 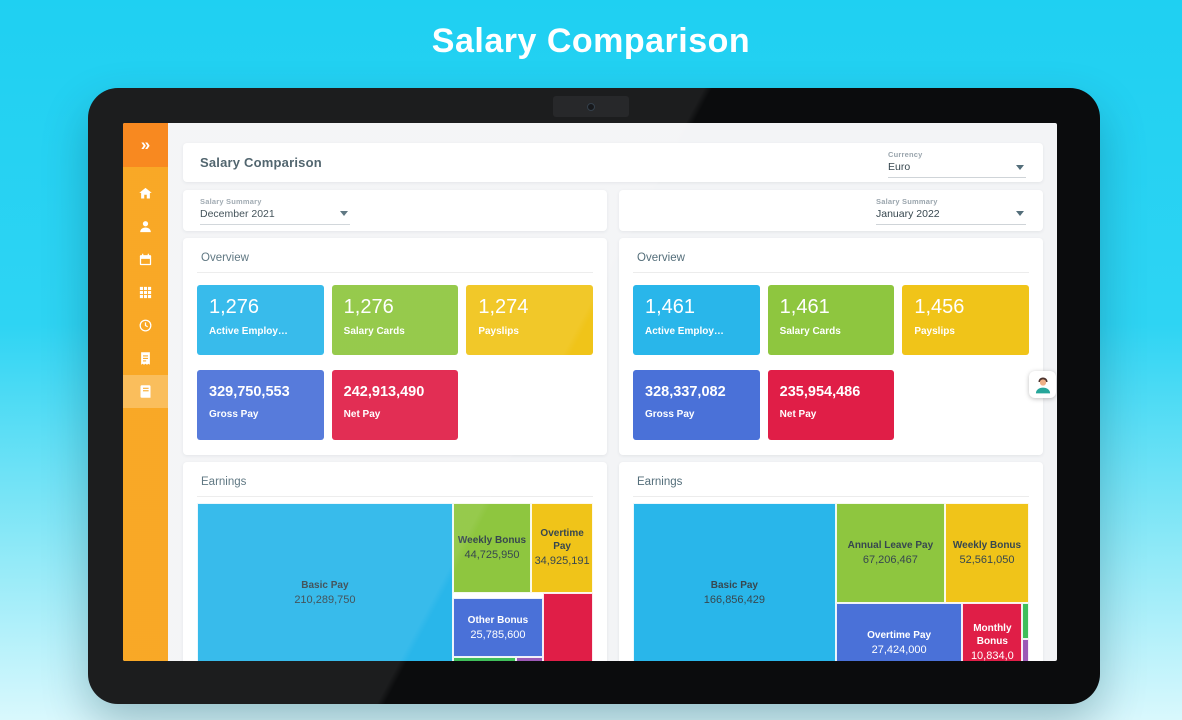 I want to click on sidebar-toggle-button: », so click(x=145, y=145).